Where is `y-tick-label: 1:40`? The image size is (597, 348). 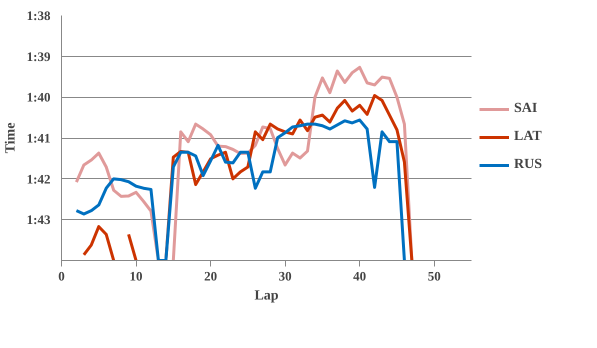 y-tick-label: 1:40 is located at coordinates (38, 97).